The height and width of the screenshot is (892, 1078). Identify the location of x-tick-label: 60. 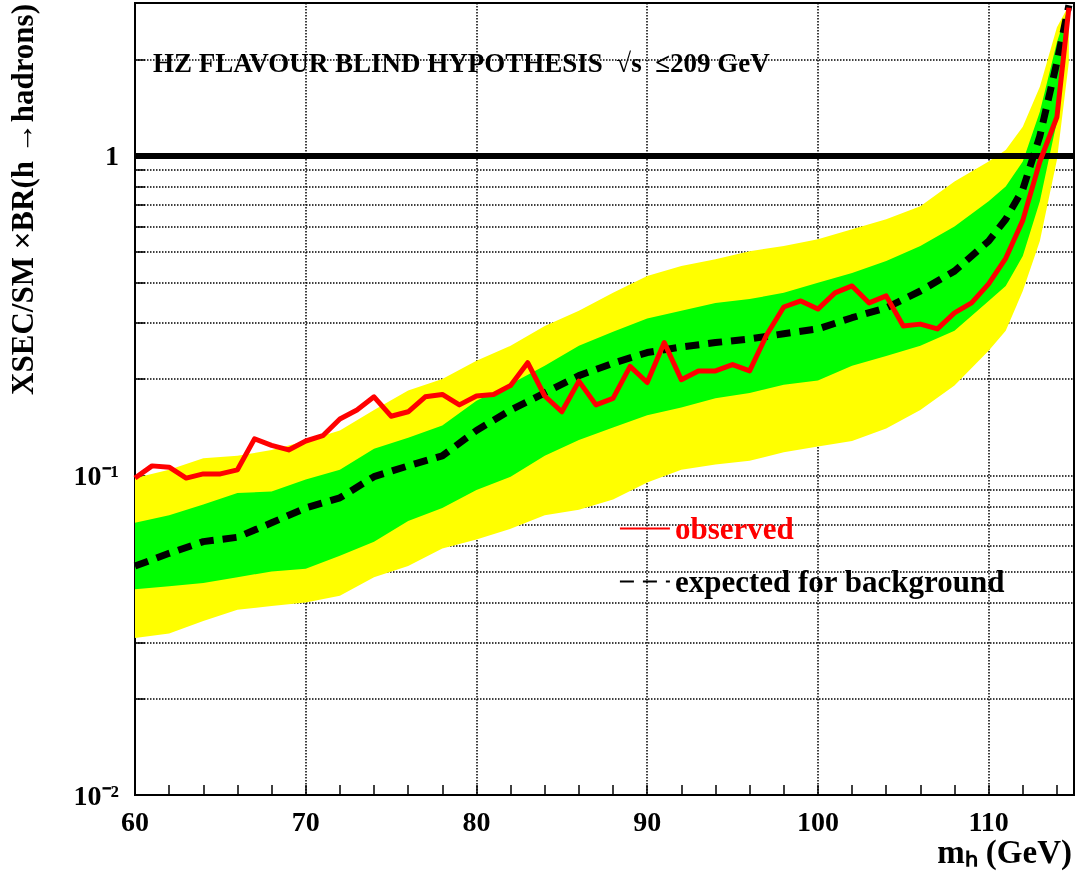
(135, 821).